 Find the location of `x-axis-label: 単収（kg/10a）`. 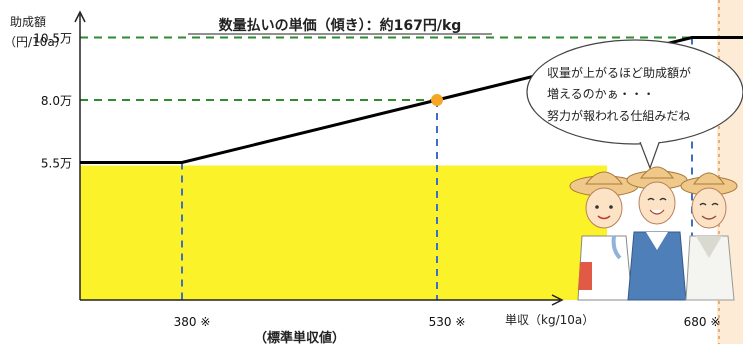

x-axis-label: 単収（kg/10a） is located at coordinates (549, 320).